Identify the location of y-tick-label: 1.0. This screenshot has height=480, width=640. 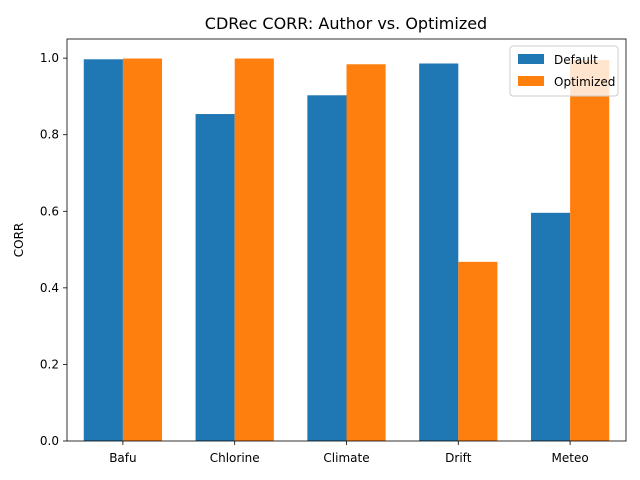
(49, 58).